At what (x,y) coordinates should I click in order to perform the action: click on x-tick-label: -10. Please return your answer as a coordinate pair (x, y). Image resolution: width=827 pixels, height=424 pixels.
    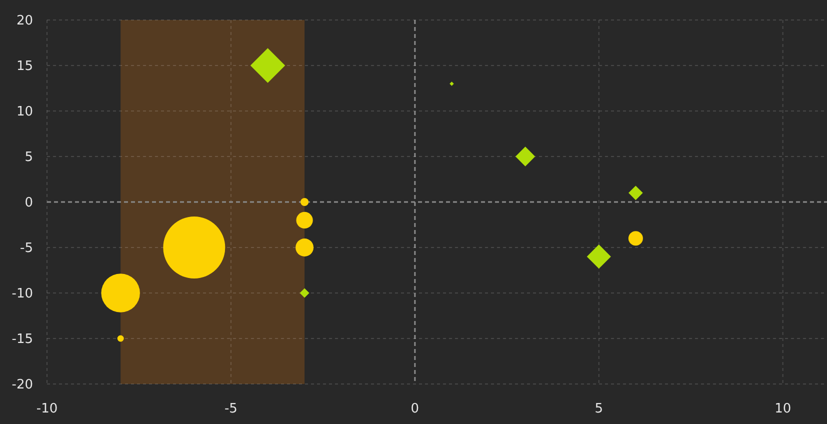
    Looking at the image, I should click on (47, 409).